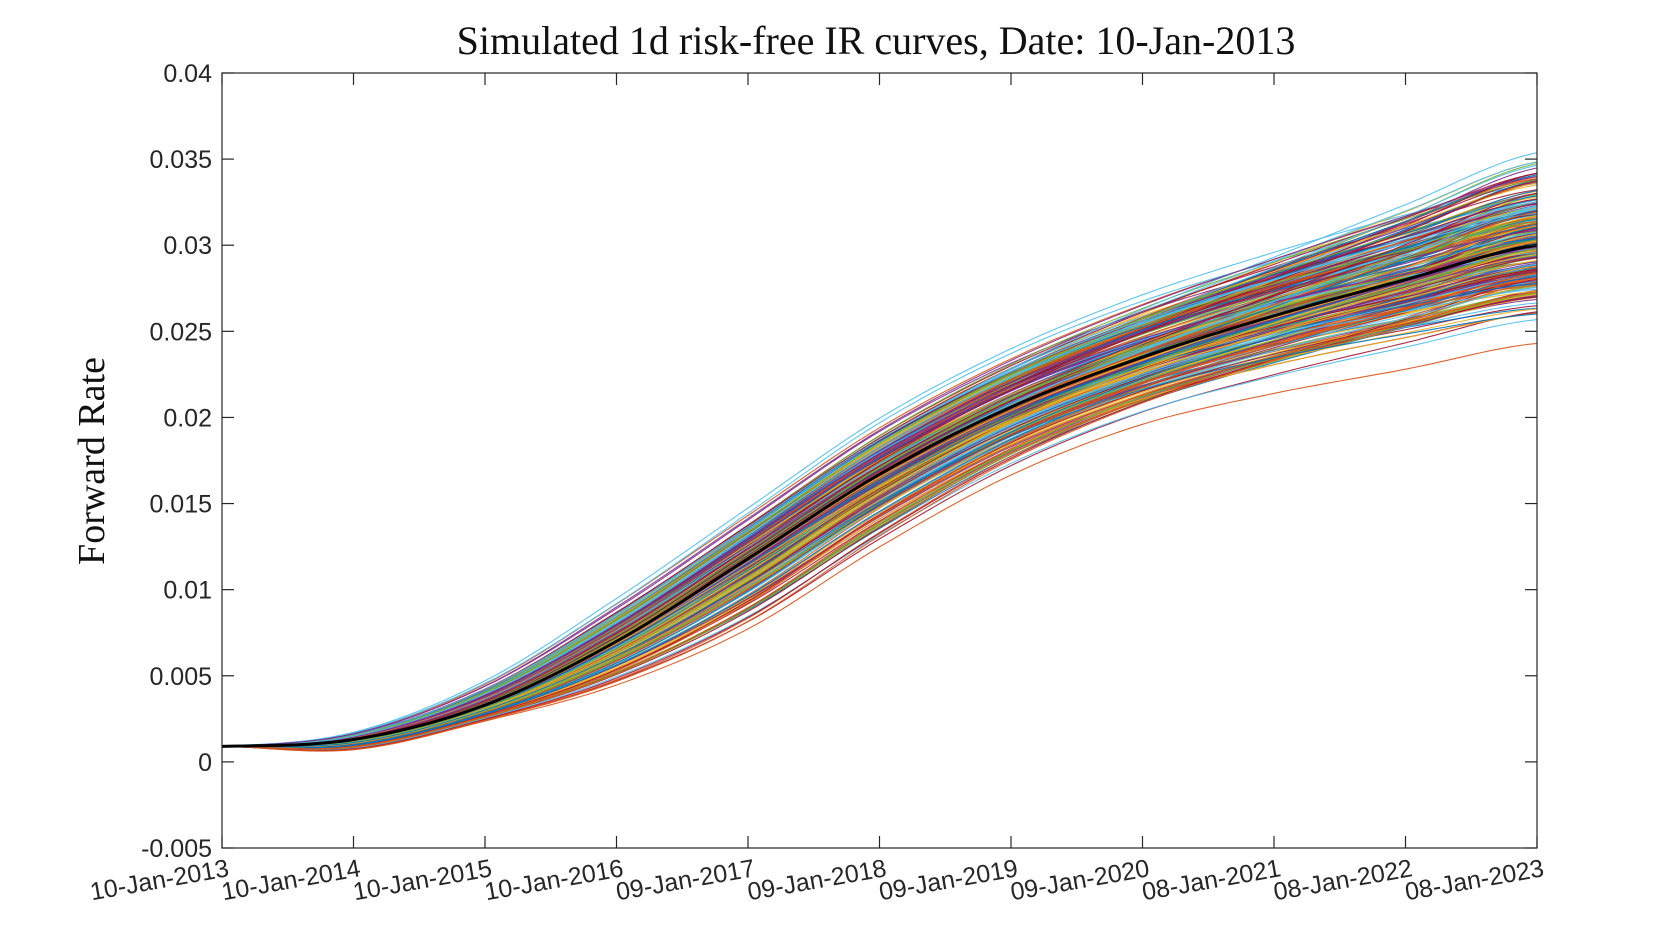 This screenshot has height=943, width=1680. What do you see at coordinates (422, 880) in the screenshot?
I see `x-tick-label: 10-Jan-2015` at bounding box center [422, 880].